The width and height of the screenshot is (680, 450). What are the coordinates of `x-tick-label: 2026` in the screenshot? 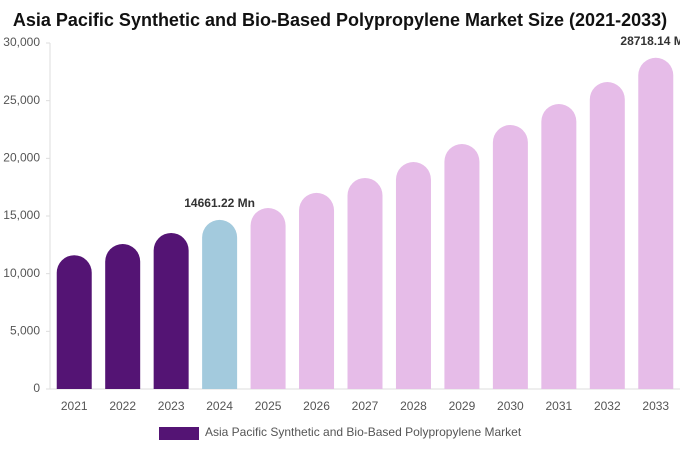 It's located at (316, 406).